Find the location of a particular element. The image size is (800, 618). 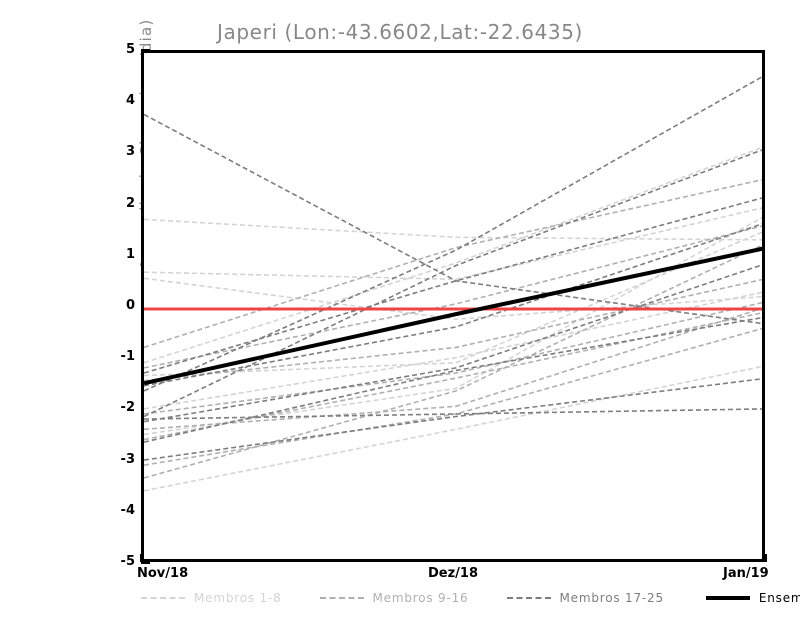

legend-label: Membros 9-16 is located at coordinates (420, 598).